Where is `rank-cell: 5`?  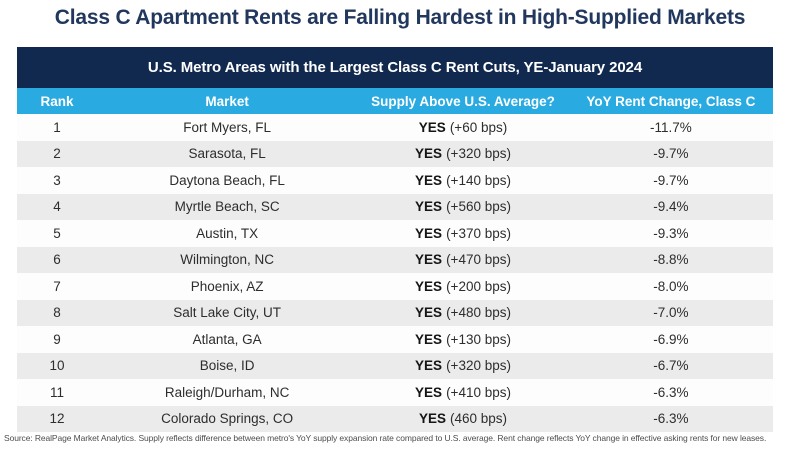
rank-cell: 5 is located at coordinates (57, 233).